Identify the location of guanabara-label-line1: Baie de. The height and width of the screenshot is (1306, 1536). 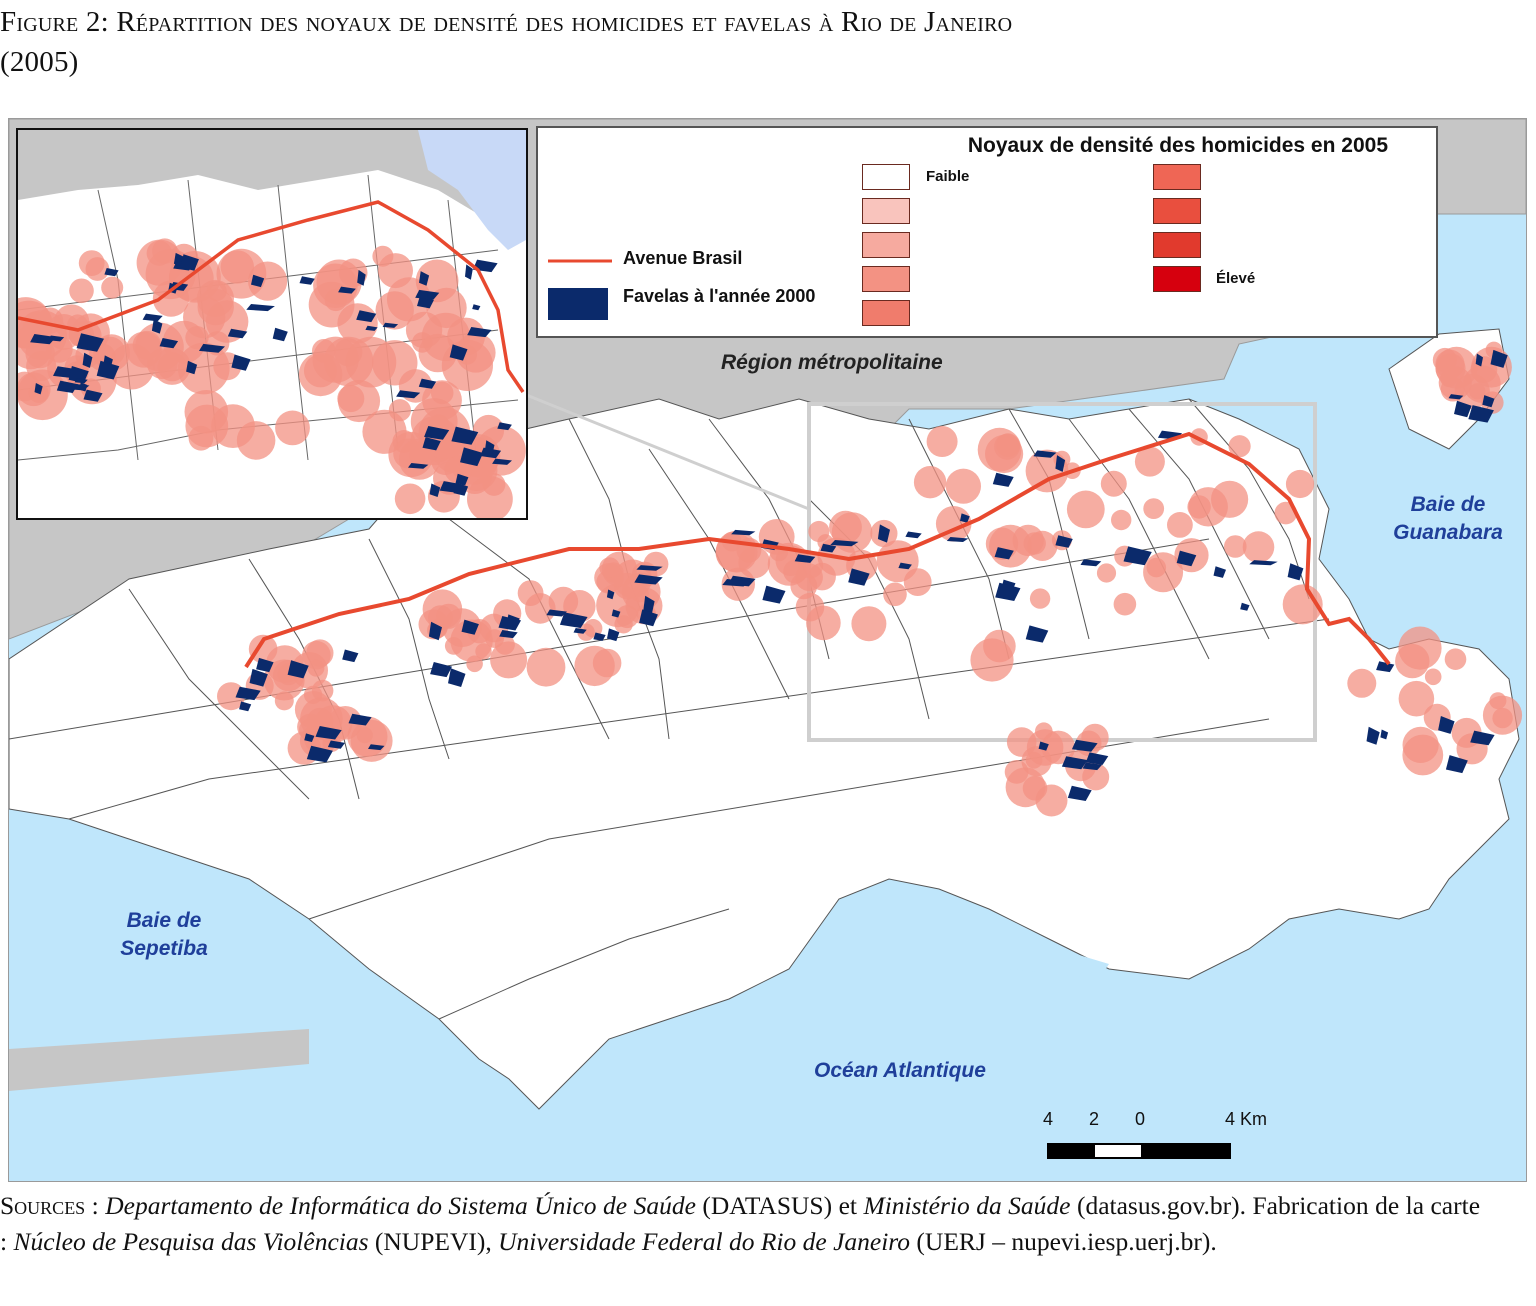
(1448, 504).